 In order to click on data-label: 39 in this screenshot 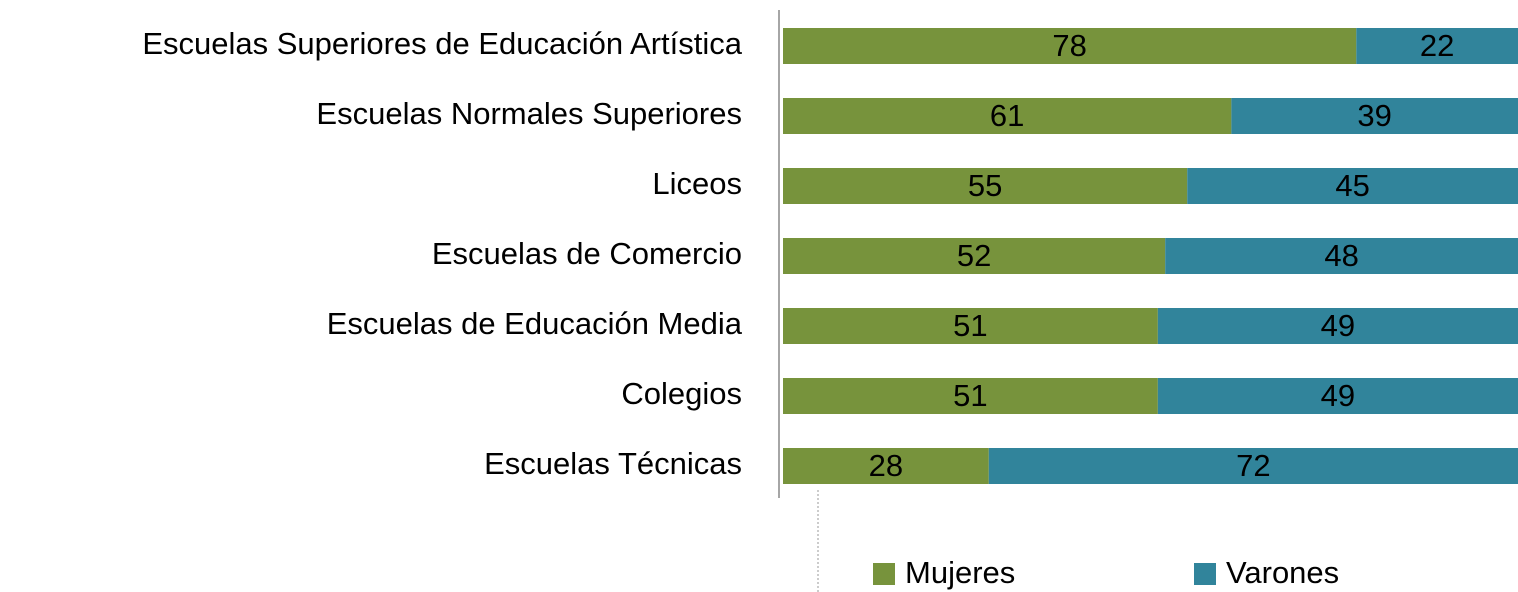, I will do `click(1374, 115)`.